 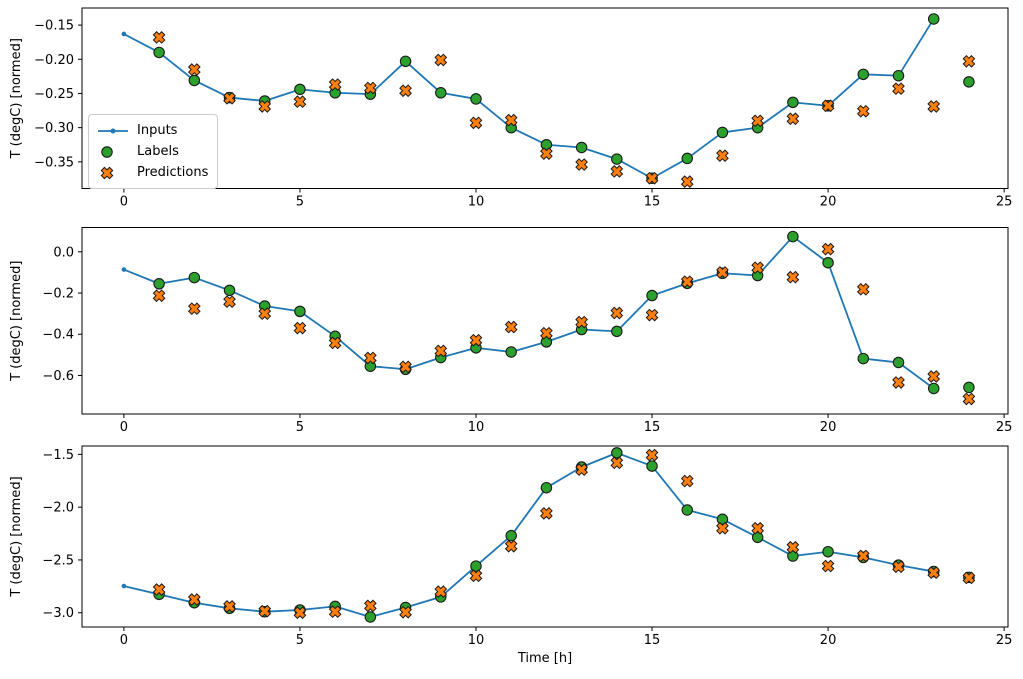 I want to click on y-tick-label: −0.25, so click(x=54, y=94).